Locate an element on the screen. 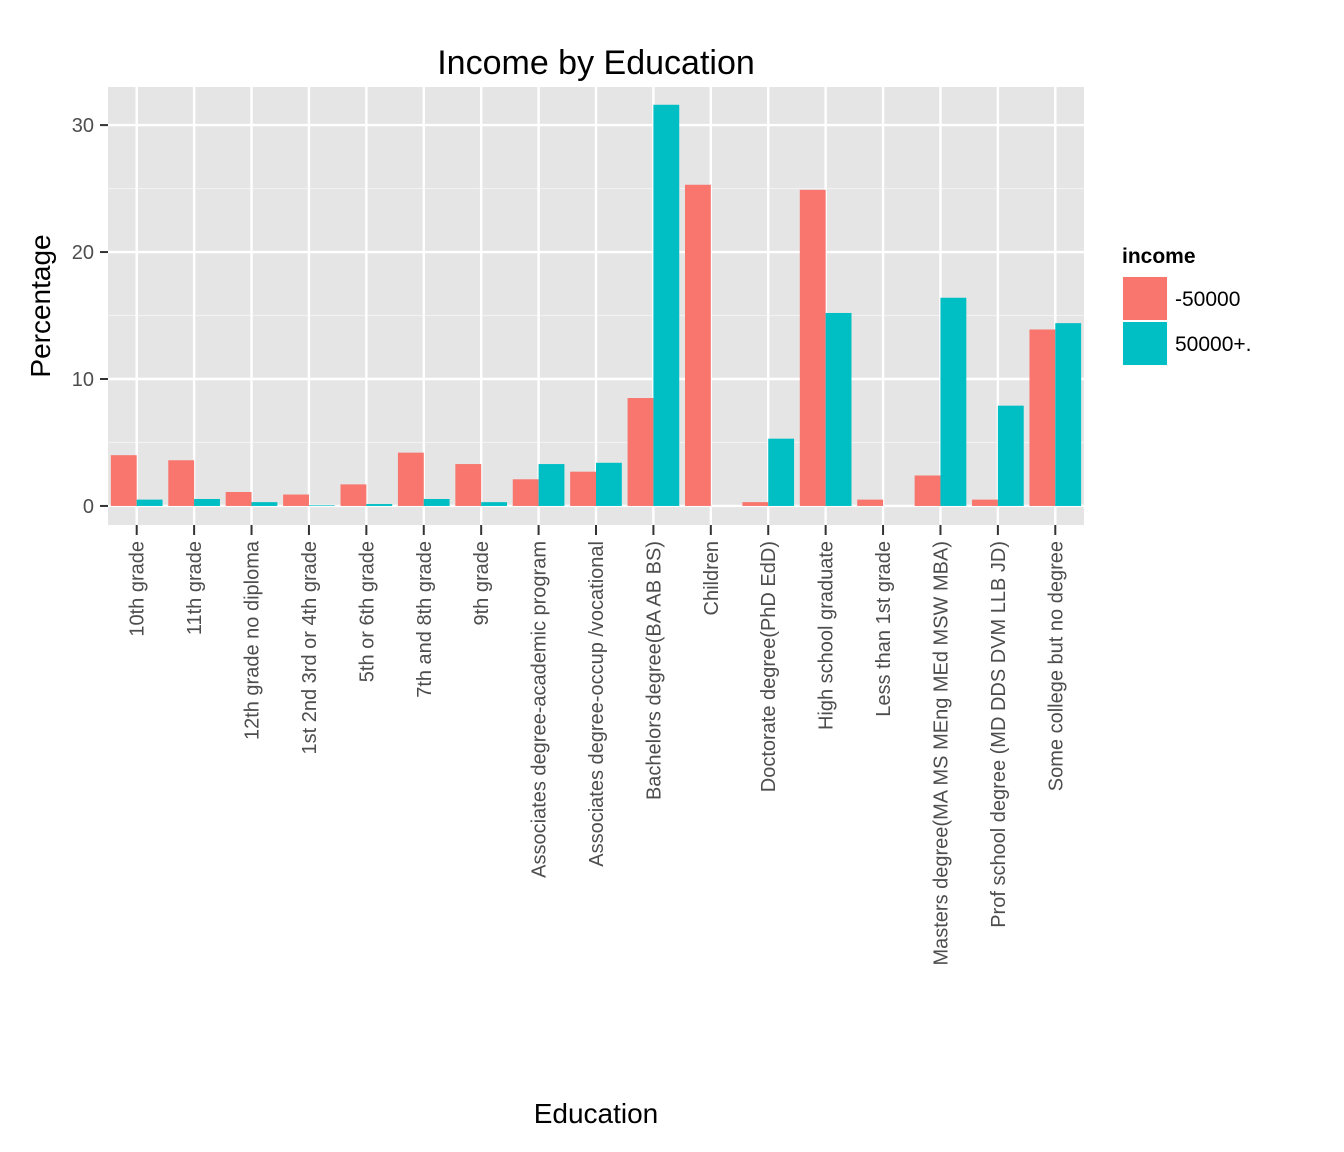  y-tick-label: 0 is located at coordinates (88, 507).